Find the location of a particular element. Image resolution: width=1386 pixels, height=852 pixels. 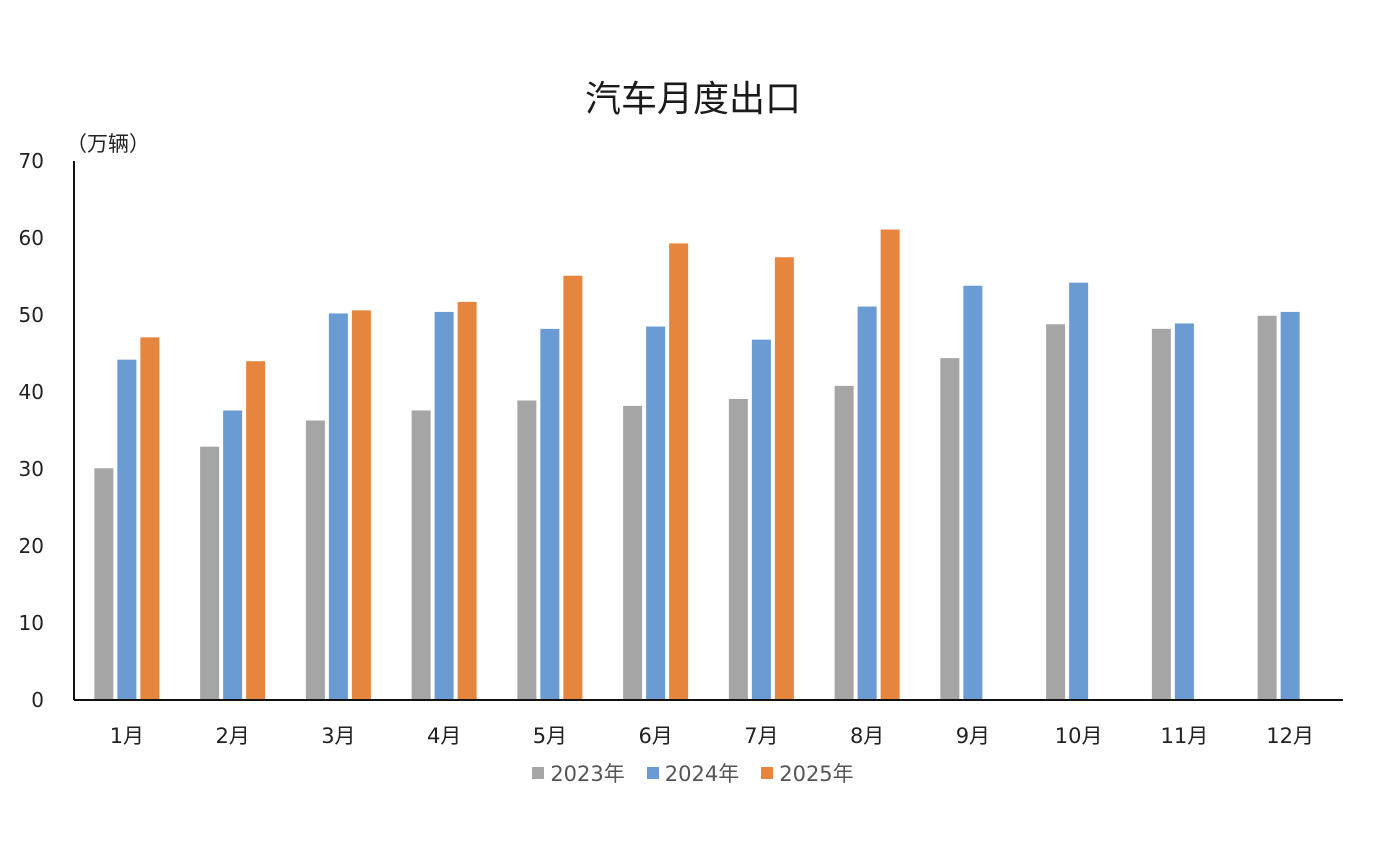

bar-2024年-3月 is located at coordinates (338, 506).